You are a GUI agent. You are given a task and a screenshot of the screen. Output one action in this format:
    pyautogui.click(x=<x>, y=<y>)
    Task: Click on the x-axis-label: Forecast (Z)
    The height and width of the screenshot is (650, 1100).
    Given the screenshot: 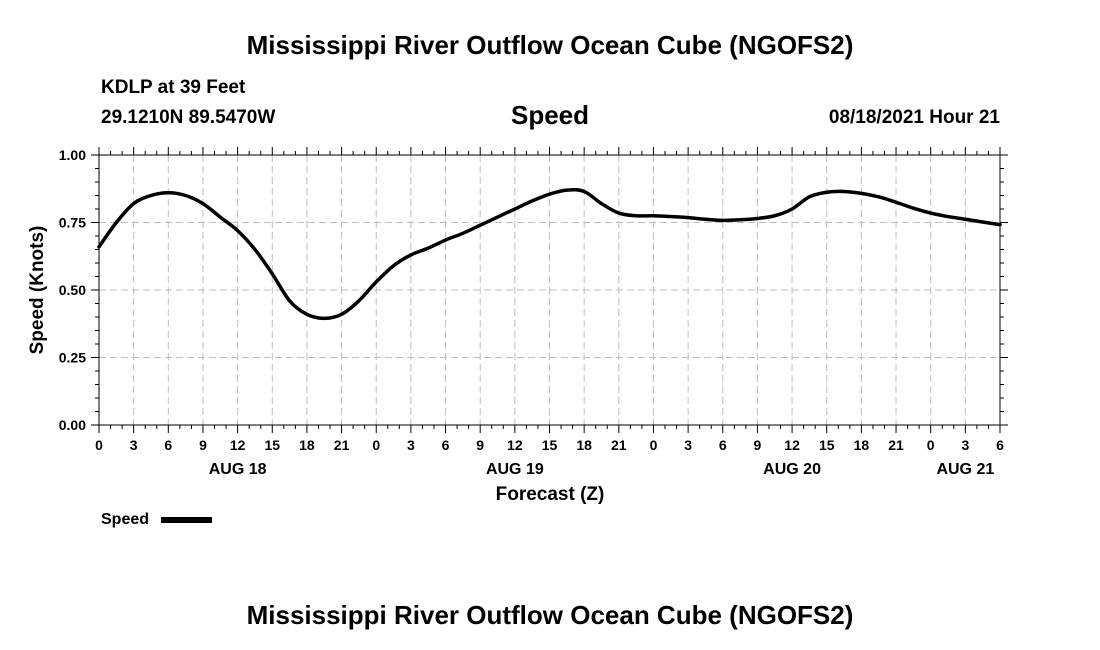 What is the action you would take?
    pyautogui.click(x=550, y=494)
    